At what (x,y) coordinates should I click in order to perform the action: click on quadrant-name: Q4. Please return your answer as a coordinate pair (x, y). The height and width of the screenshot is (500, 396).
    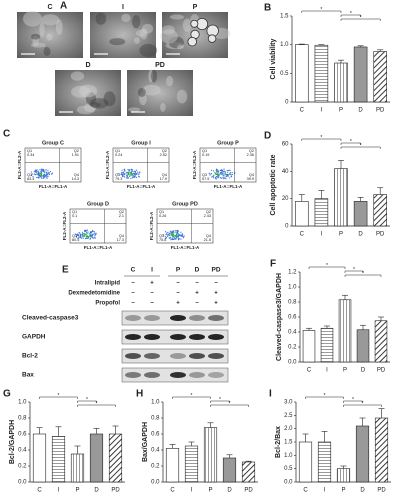
    Looking at the image, I should click on (164, 175).